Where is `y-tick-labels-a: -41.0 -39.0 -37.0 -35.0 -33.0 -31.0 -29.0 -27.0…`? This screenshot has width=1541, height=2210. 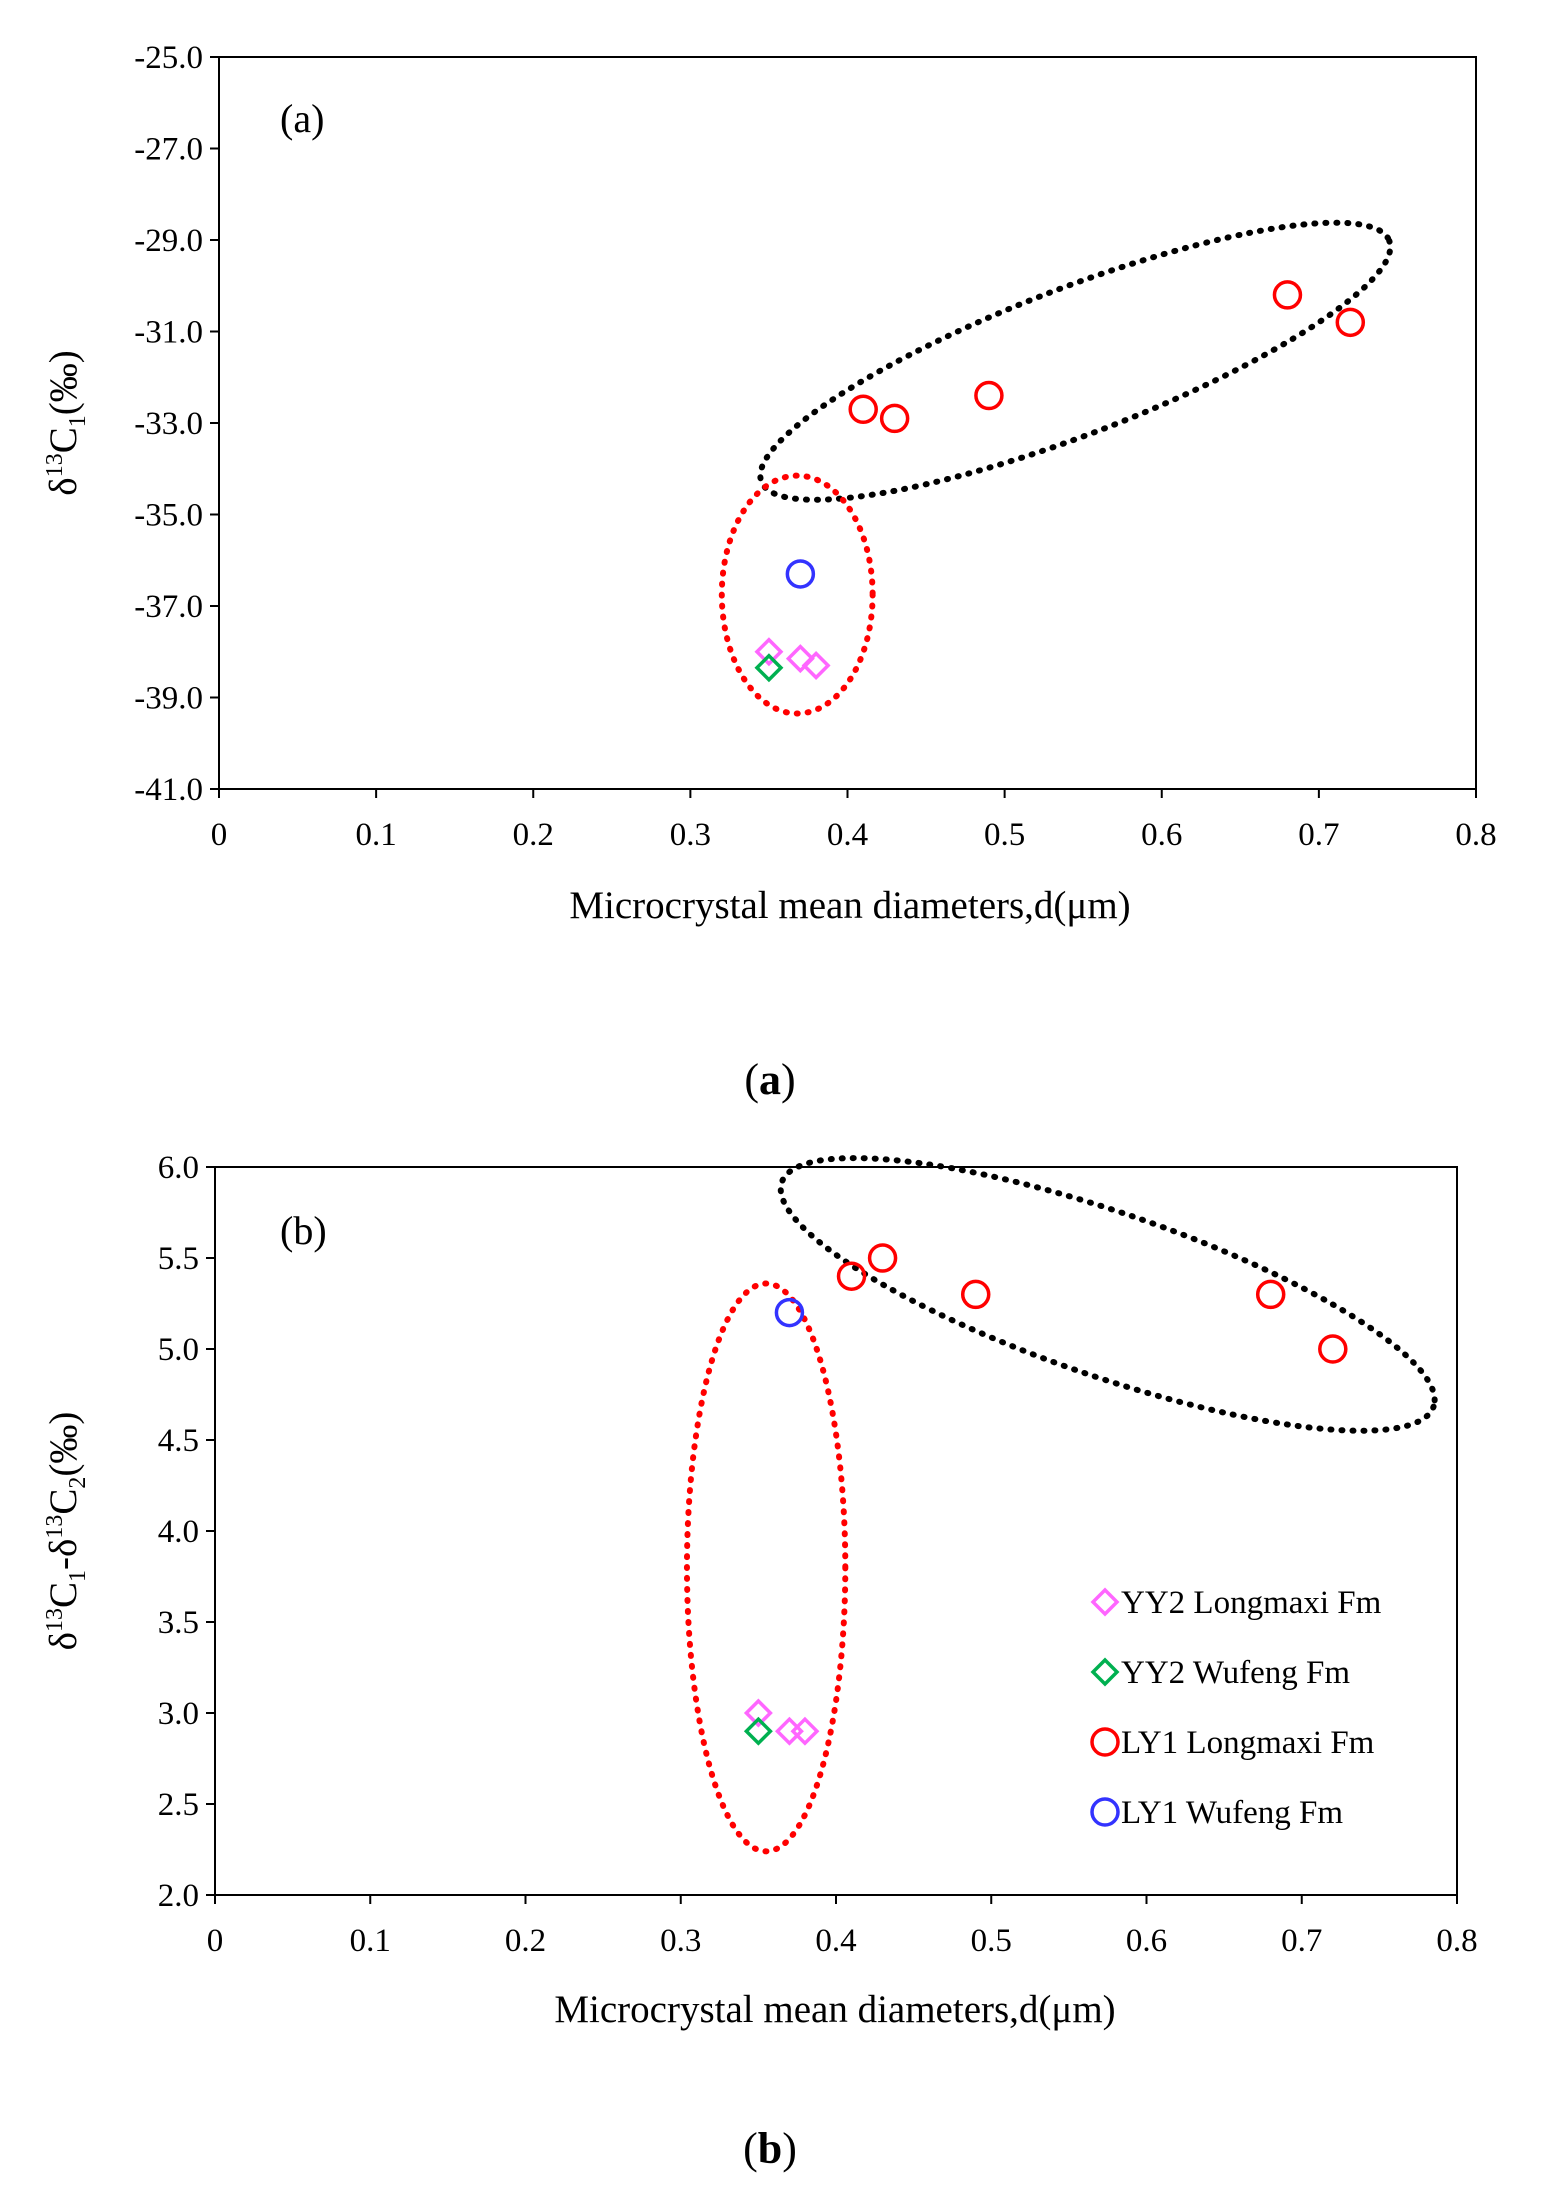 y-tick-labels-a: -41.0 -39.0 -37.0 -35.0 -33.0 -31.0 -29.0 -27.0… is located at coordinates (176, 424).